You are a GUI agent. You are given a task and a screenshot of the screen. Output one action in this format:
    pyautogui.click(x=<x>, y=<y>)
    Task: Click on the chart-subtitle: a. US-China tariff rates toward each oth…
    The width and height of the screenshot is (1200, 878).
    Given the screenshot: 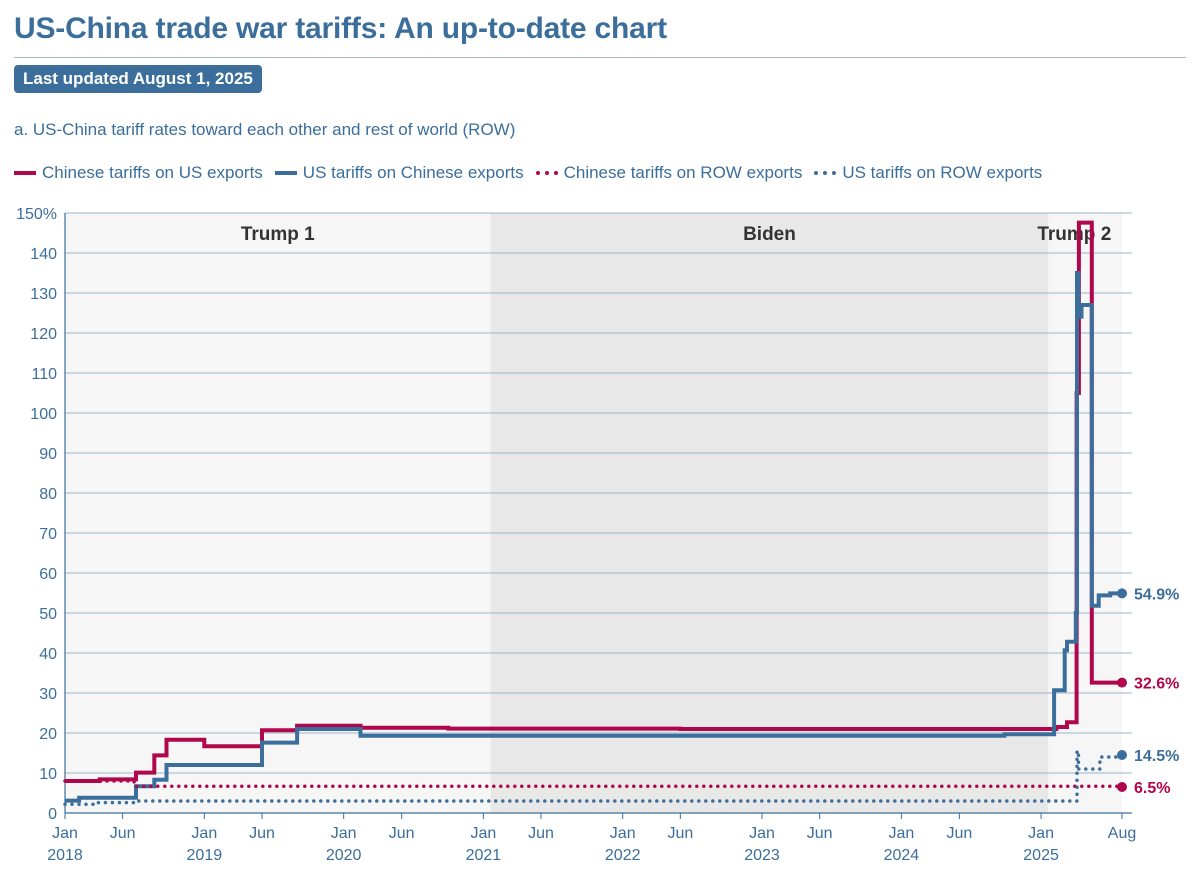 What is the action you would take?
    pyautogui.click(x=265, y=129)
    